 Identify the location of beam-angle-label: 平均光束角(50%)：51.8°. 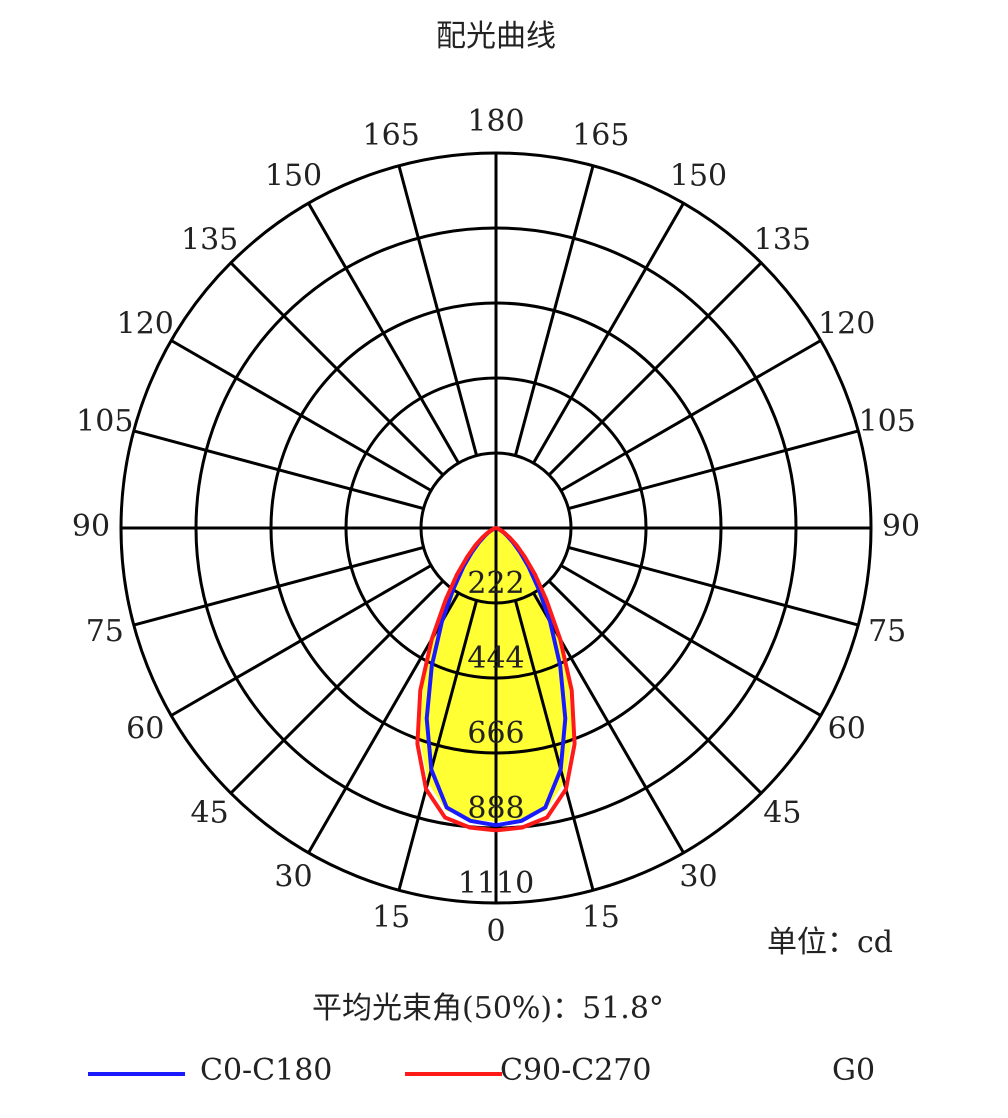
(488, 1008).